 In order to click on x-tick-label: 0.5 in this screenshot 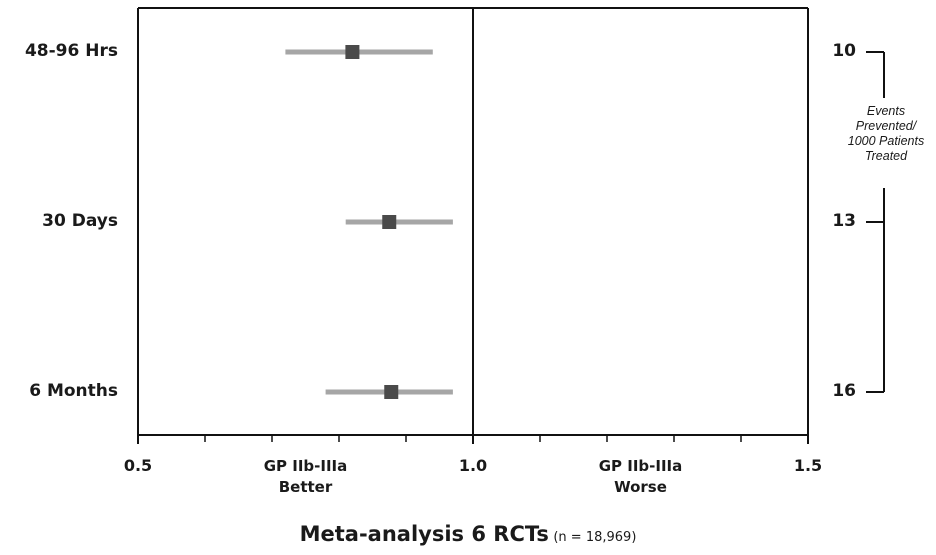, I will do `click(138, 465)`.